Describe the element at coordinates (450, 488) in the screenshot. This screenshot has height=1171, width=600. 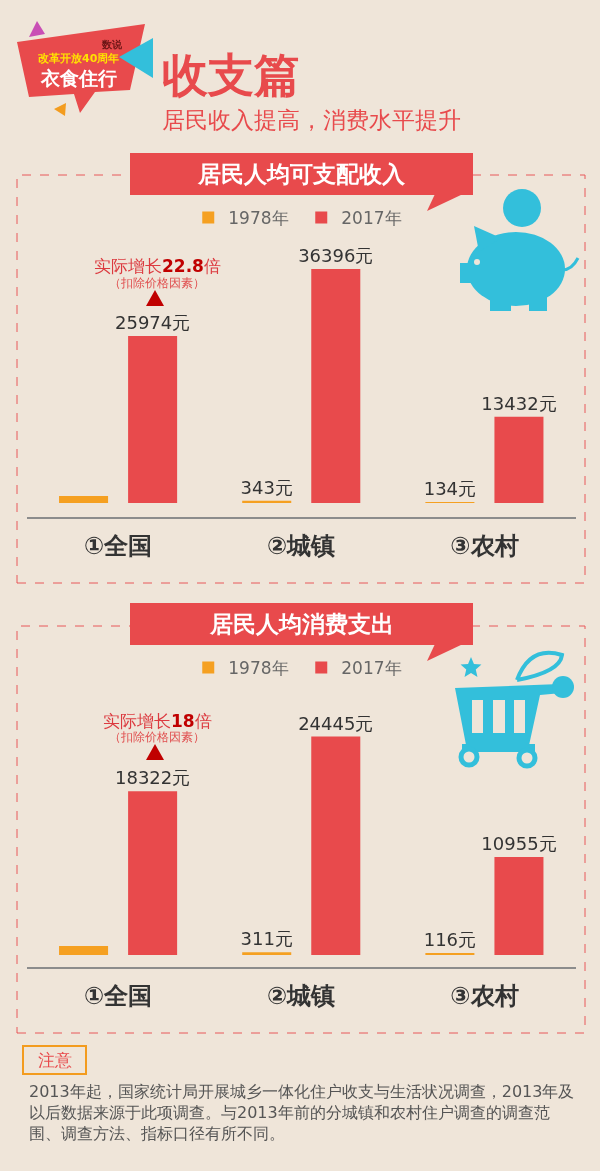
I see `data-label: 134元` at that location.